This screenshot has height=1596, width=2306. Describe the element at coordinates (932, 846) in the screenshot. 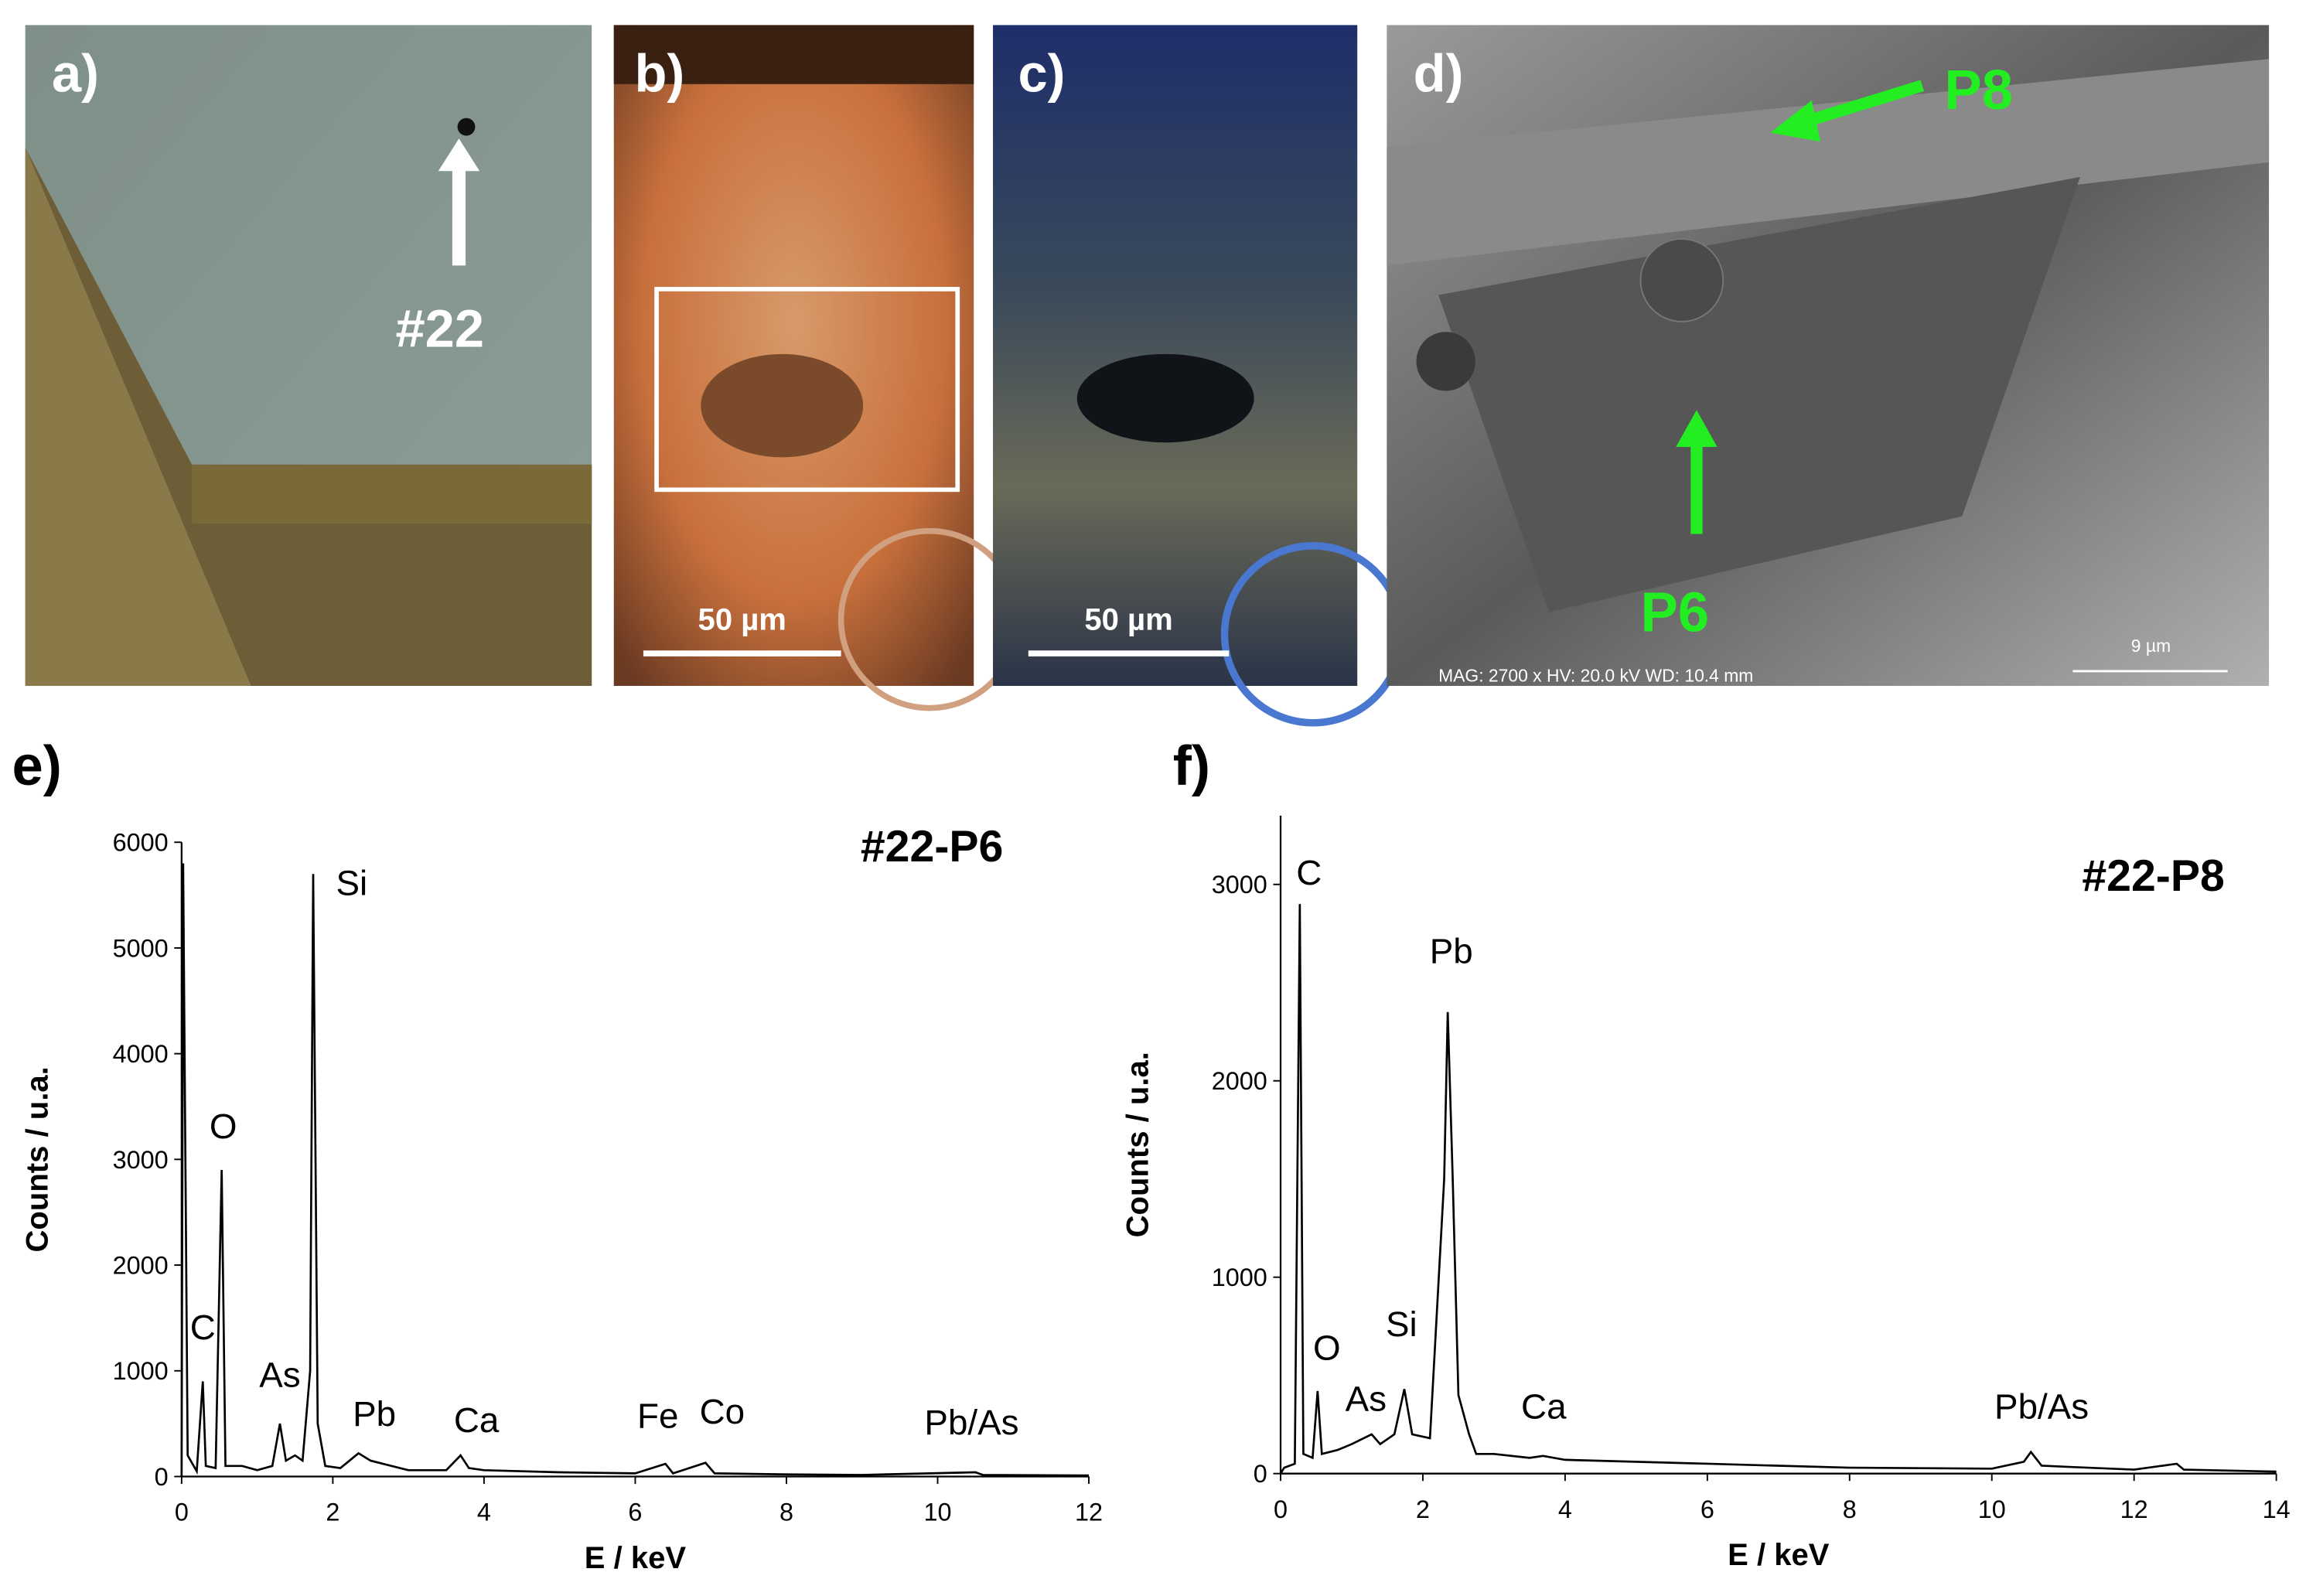

I see `chart-title: #22-P6` at that location.